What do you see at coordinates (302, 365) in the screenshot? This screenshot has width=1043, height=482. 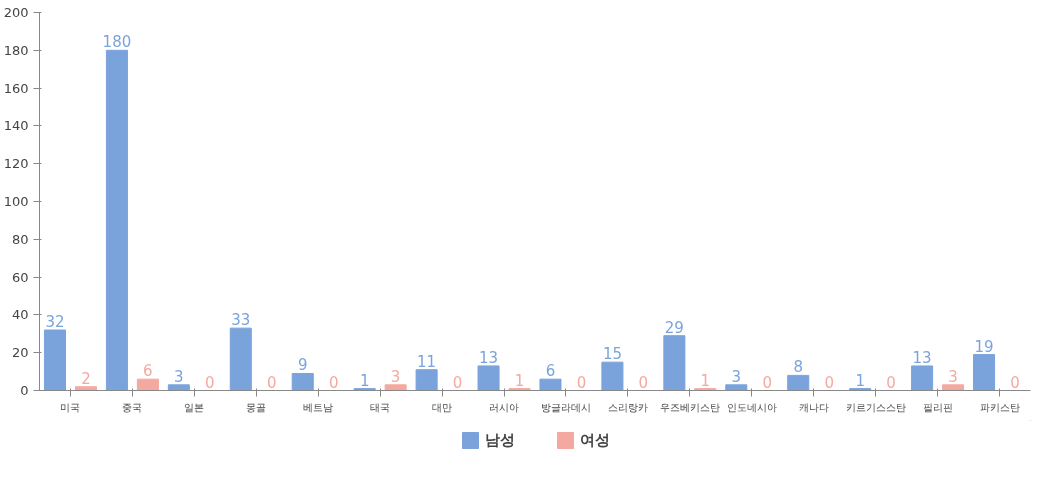 I see `data-label: 9` at bounding box center [302, 365].